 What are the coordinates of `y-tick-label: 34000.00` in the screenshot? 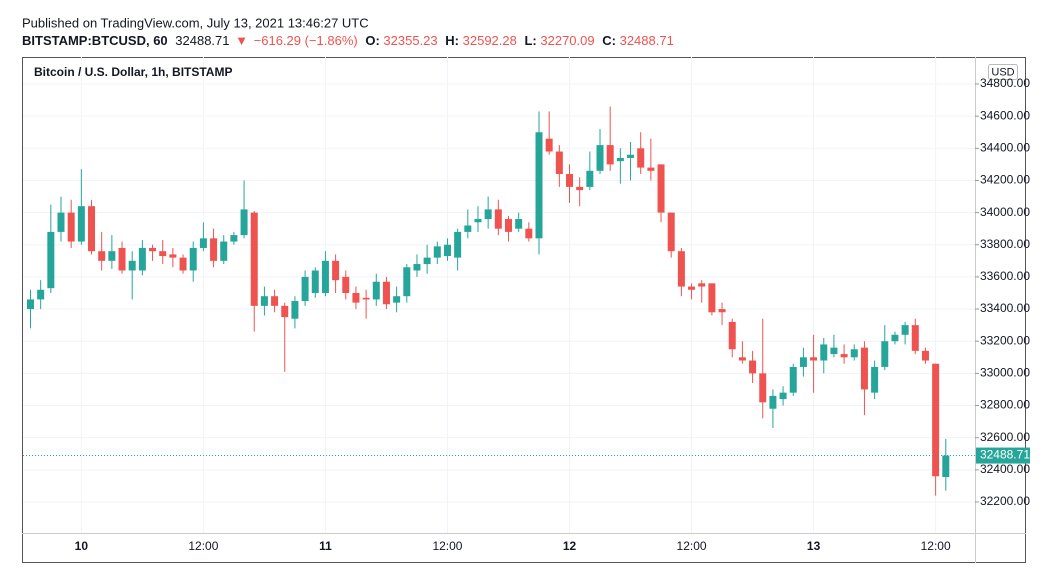 It's located at (1005, 212).